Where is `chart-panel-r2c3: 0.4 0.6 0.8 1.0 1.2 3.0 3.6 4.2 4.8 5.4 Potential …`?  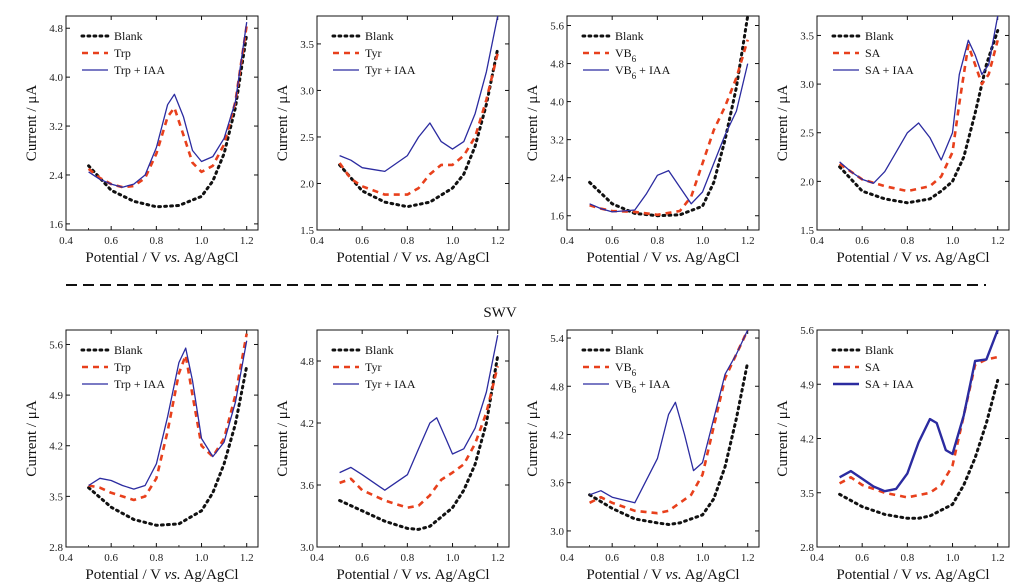 chart-panel-r2c3: 0.4 0.6 0.8 1.0 1.2 3.0 3.6 4.2 4.8 5.4 Potential … is located at coordinates (642, 456).